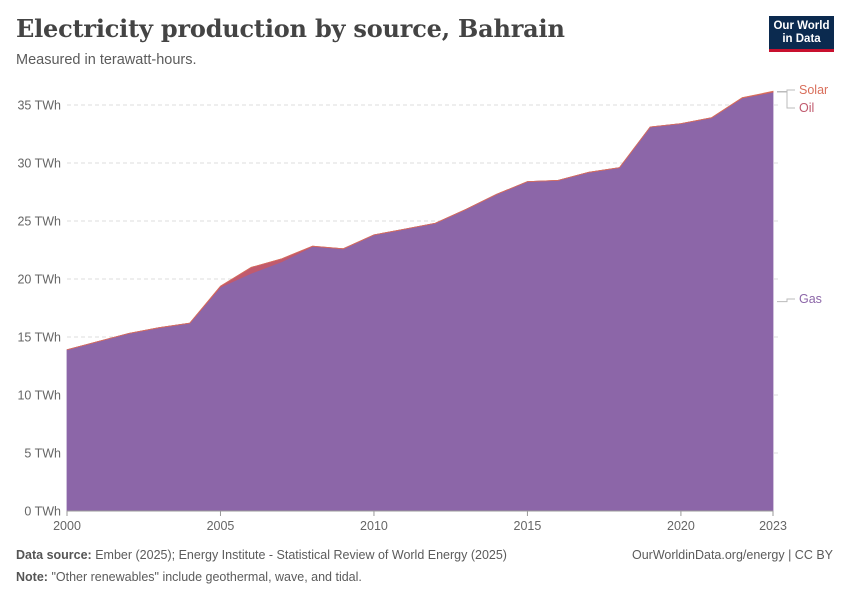 The height and width of the screenshot is (600, 850). I want to click on y-tick-label: 0 TWh, so click(42, 512).